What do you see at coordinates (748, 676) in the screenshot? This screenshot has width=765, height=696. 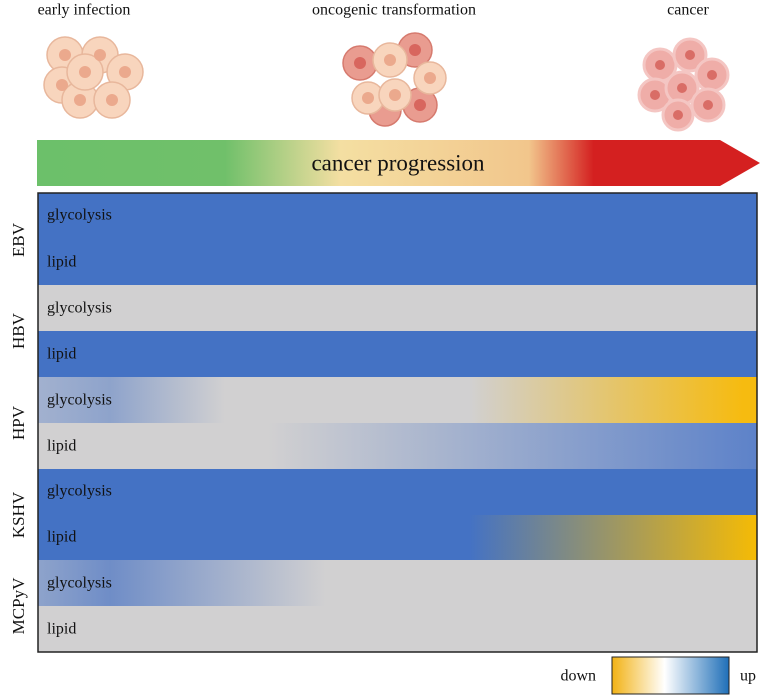 I see `legend-high: up` at bounding box center [748, 676].